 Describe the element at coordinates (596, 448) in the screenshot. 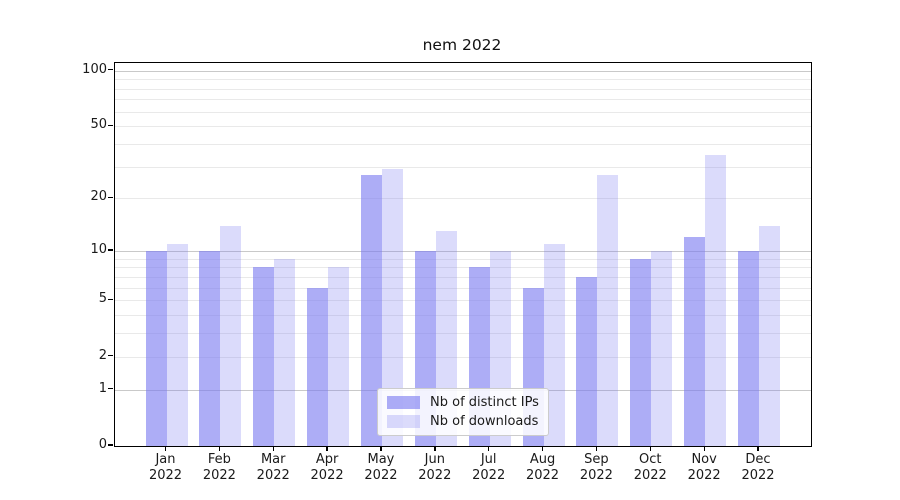

I see `x-tick-mark-Sep` at that location.